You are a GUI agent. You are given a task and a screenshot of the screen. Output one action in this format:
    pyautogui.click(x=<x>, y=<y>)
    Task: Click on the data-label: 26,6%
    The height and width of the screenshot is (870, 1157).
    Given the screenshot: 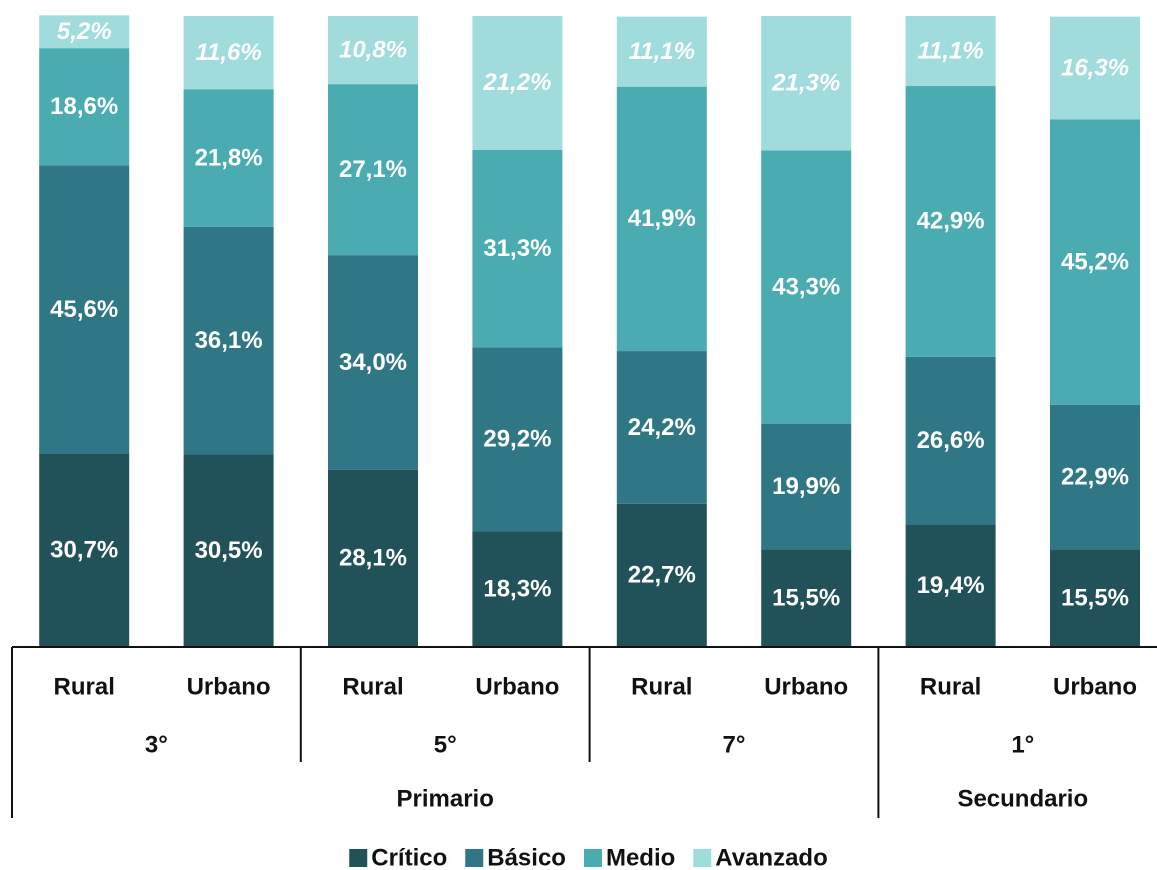 What is the action you would take?
    pyautogui.click(x=951, y=440)
    